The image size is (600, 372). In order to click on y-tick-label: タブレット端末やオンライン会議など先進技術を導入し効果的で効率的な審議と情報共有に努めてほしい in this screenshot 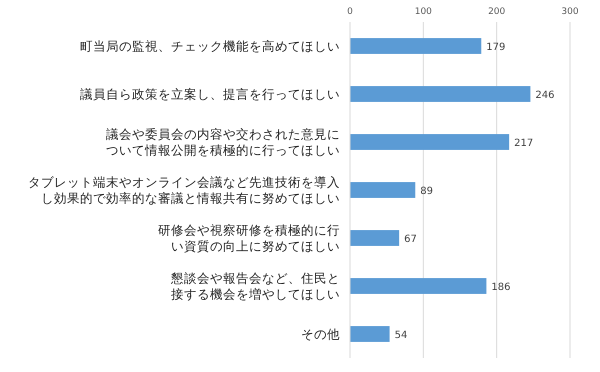, I will do `click(184, 190)`.